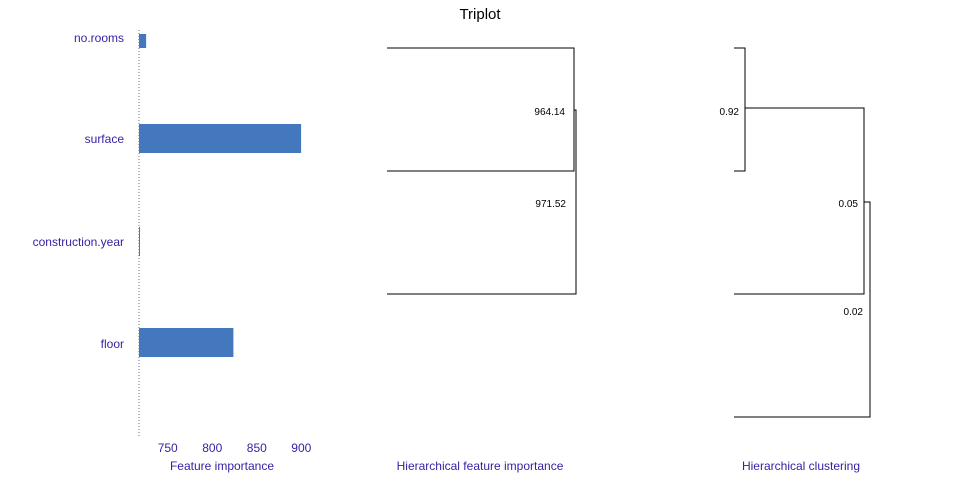 This screenshot has height=480, width=960. I want to click on hierarchical-clustering-panel: 0.92 0.05 0.02 Hierarchical clustering, so click(795, 260).